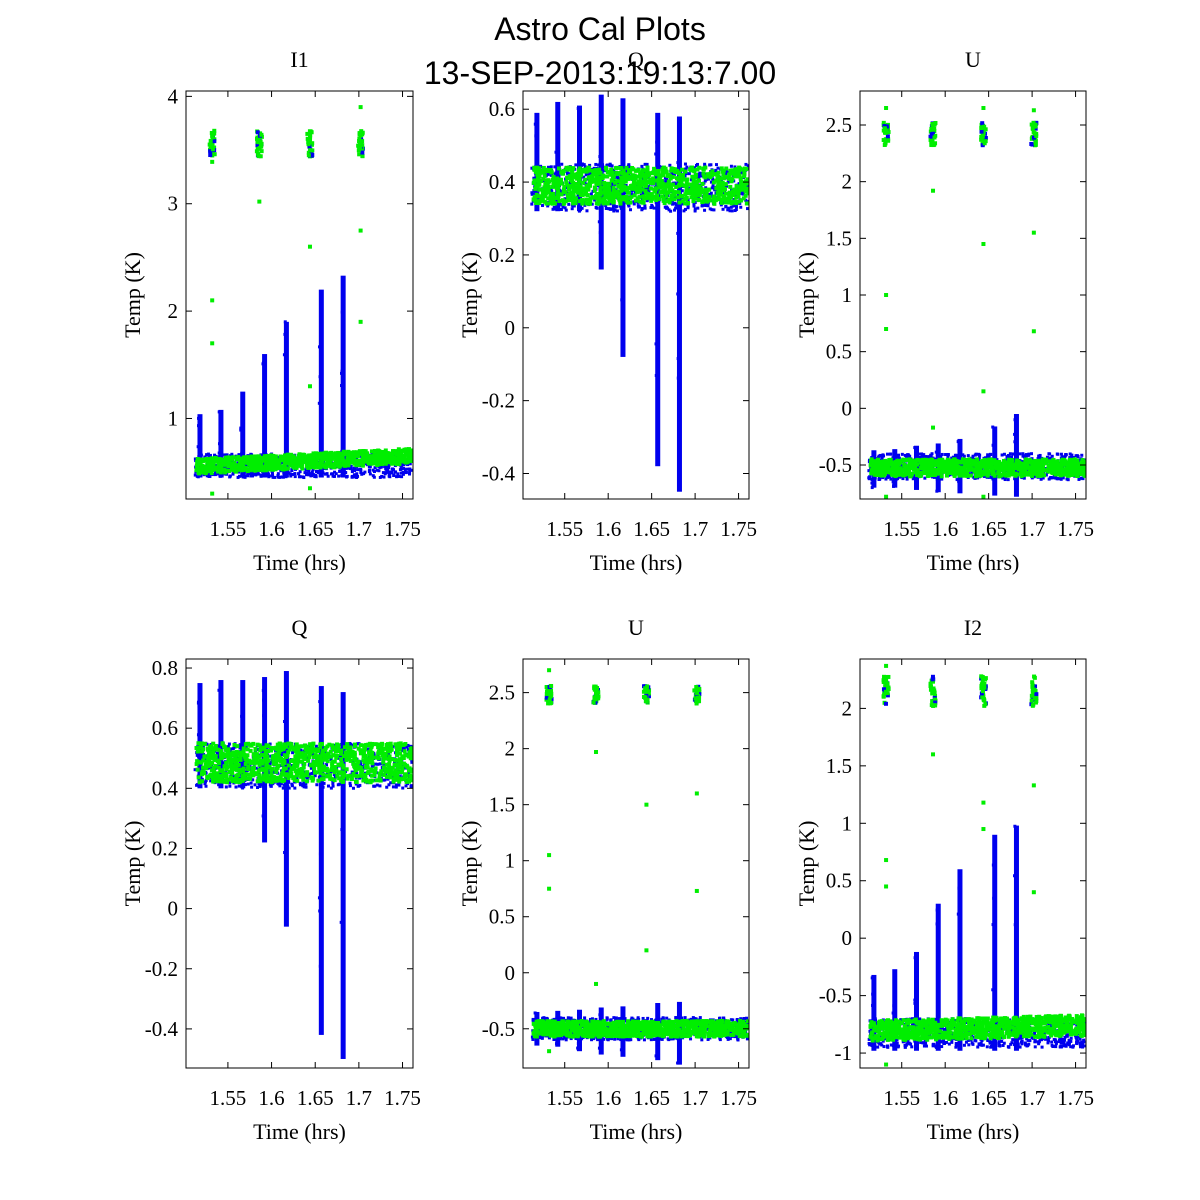 This screenshot has height=1200, width=1200. Describe the element at coordinates (564, 529) in the screenshot. I see `x-tick-label: 1.55` at that location.